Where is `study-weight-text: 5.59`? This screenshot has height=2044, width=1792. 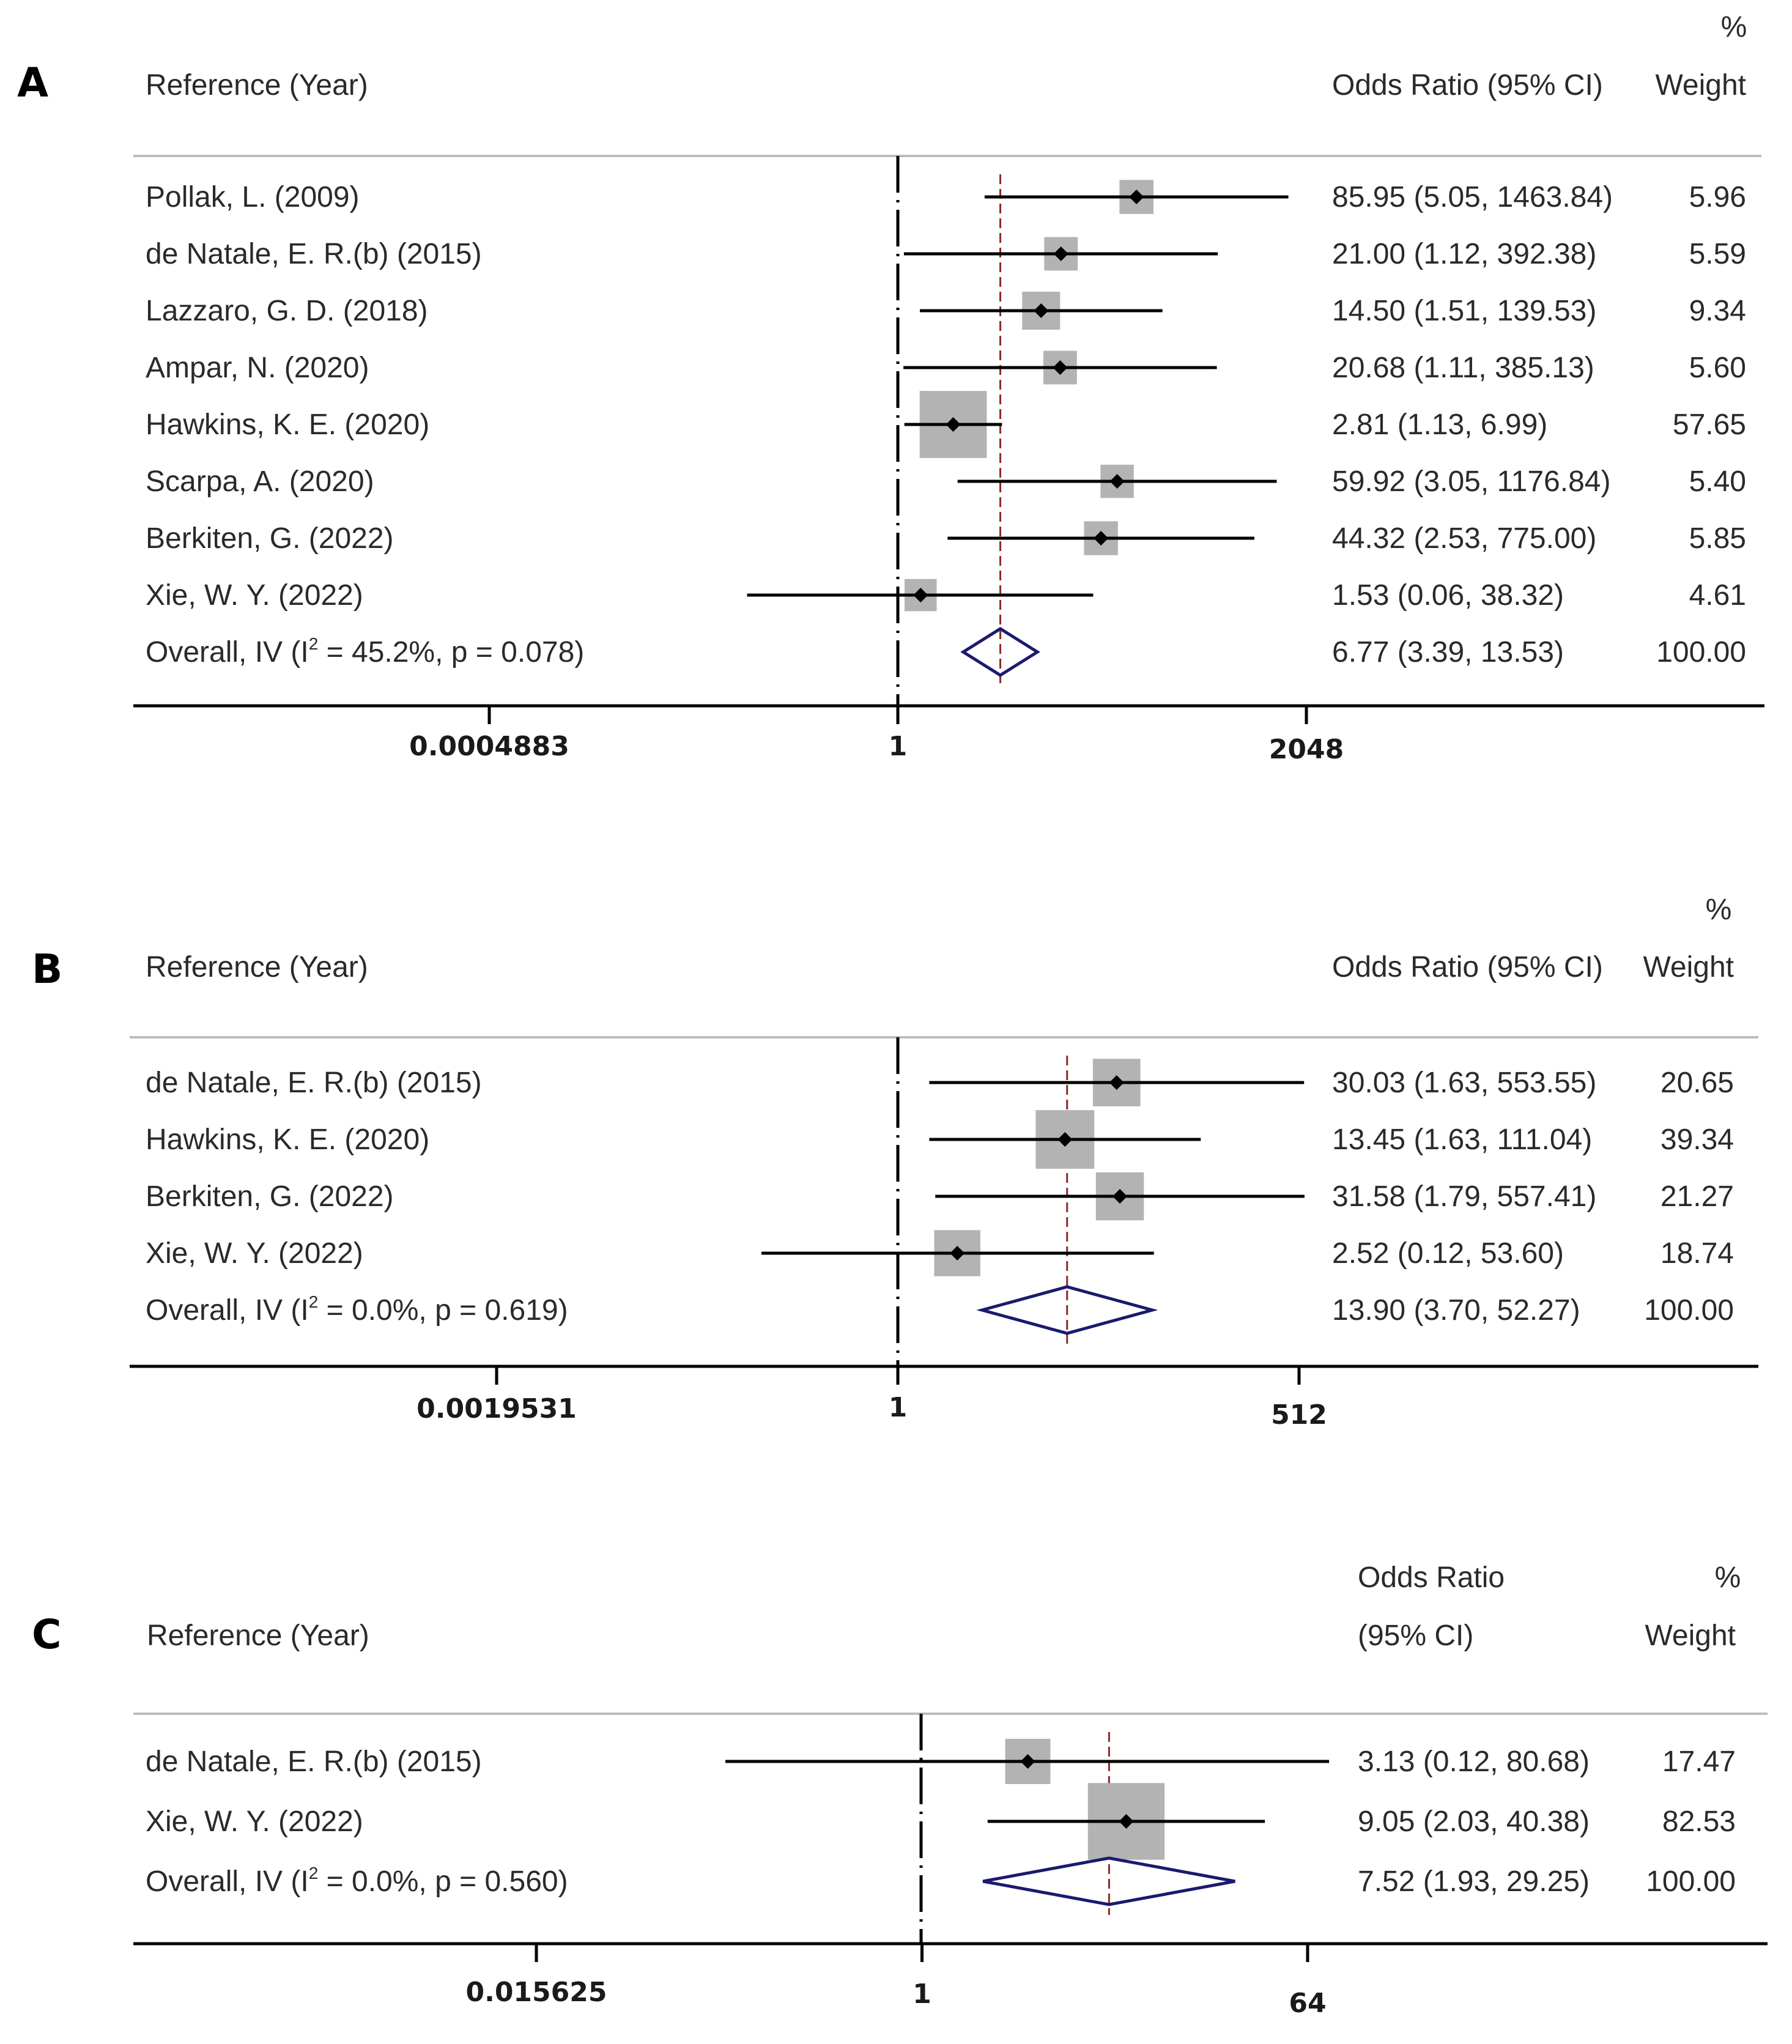
study-weight-text: 5.59 is located at coordinates (1717, 254).